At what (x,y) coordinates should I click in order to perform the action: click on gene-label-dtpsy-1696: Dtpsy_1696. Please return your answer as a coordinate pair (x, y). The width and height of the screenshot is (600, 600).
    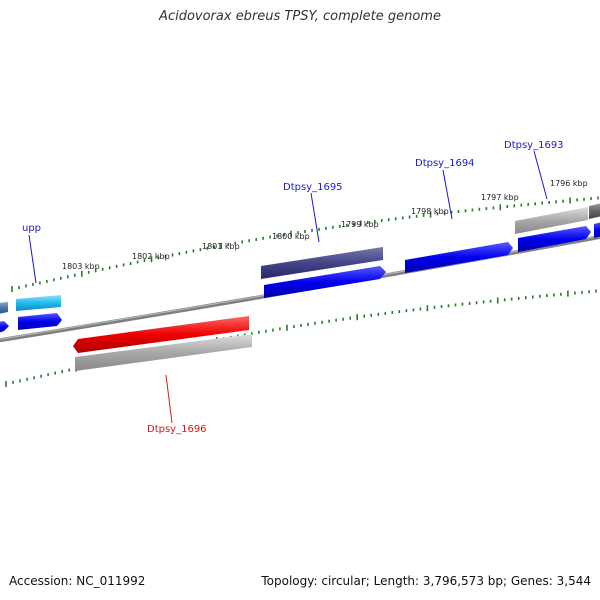
    Looking at the image, I should click on (177, 429).